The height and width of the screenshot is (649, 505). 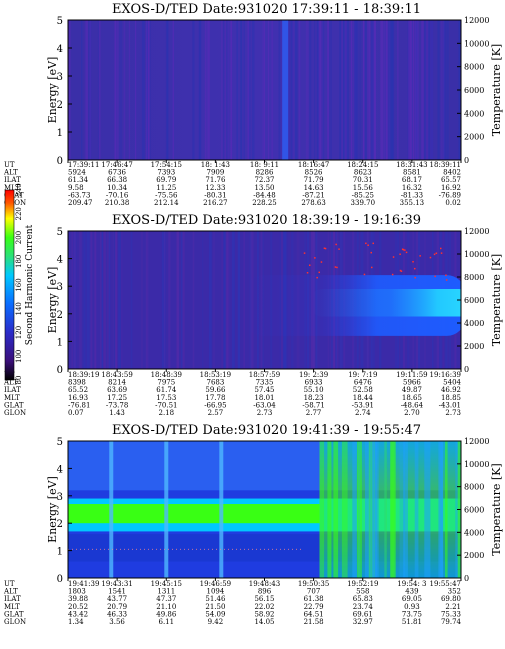 What do you see at coordinates (19, 380) in the screenshot?
I see `colorbar-tick-label: 80` at bounding box center [19, 380].